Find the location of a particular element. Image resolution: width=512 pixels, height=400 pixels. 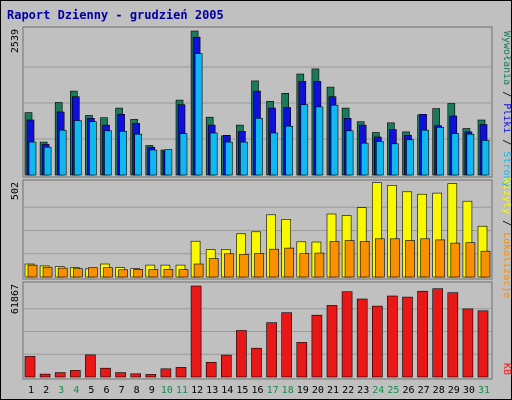

x-tick-label: 18 is located at coordinates (288, 390).